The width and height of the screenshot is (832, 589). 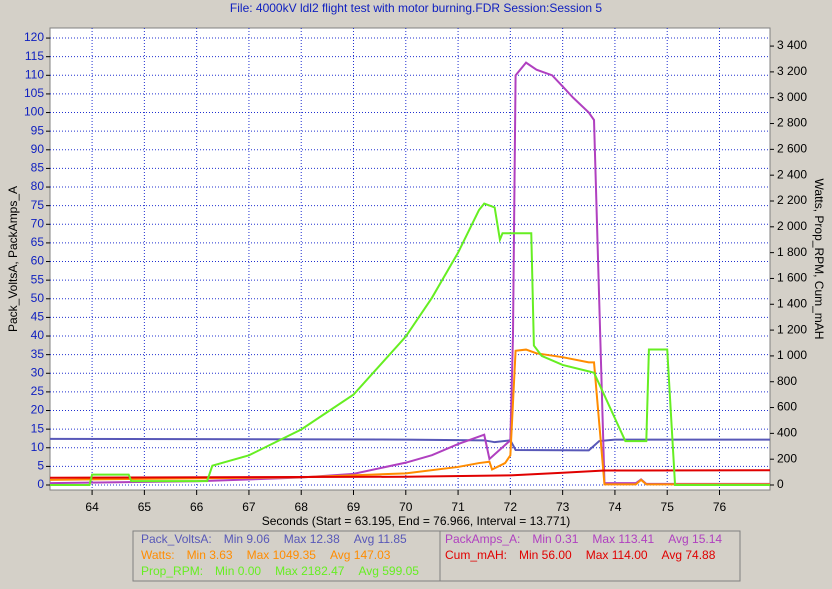 I want to click on y-tick-label: 10, so click(x=38, y=447).